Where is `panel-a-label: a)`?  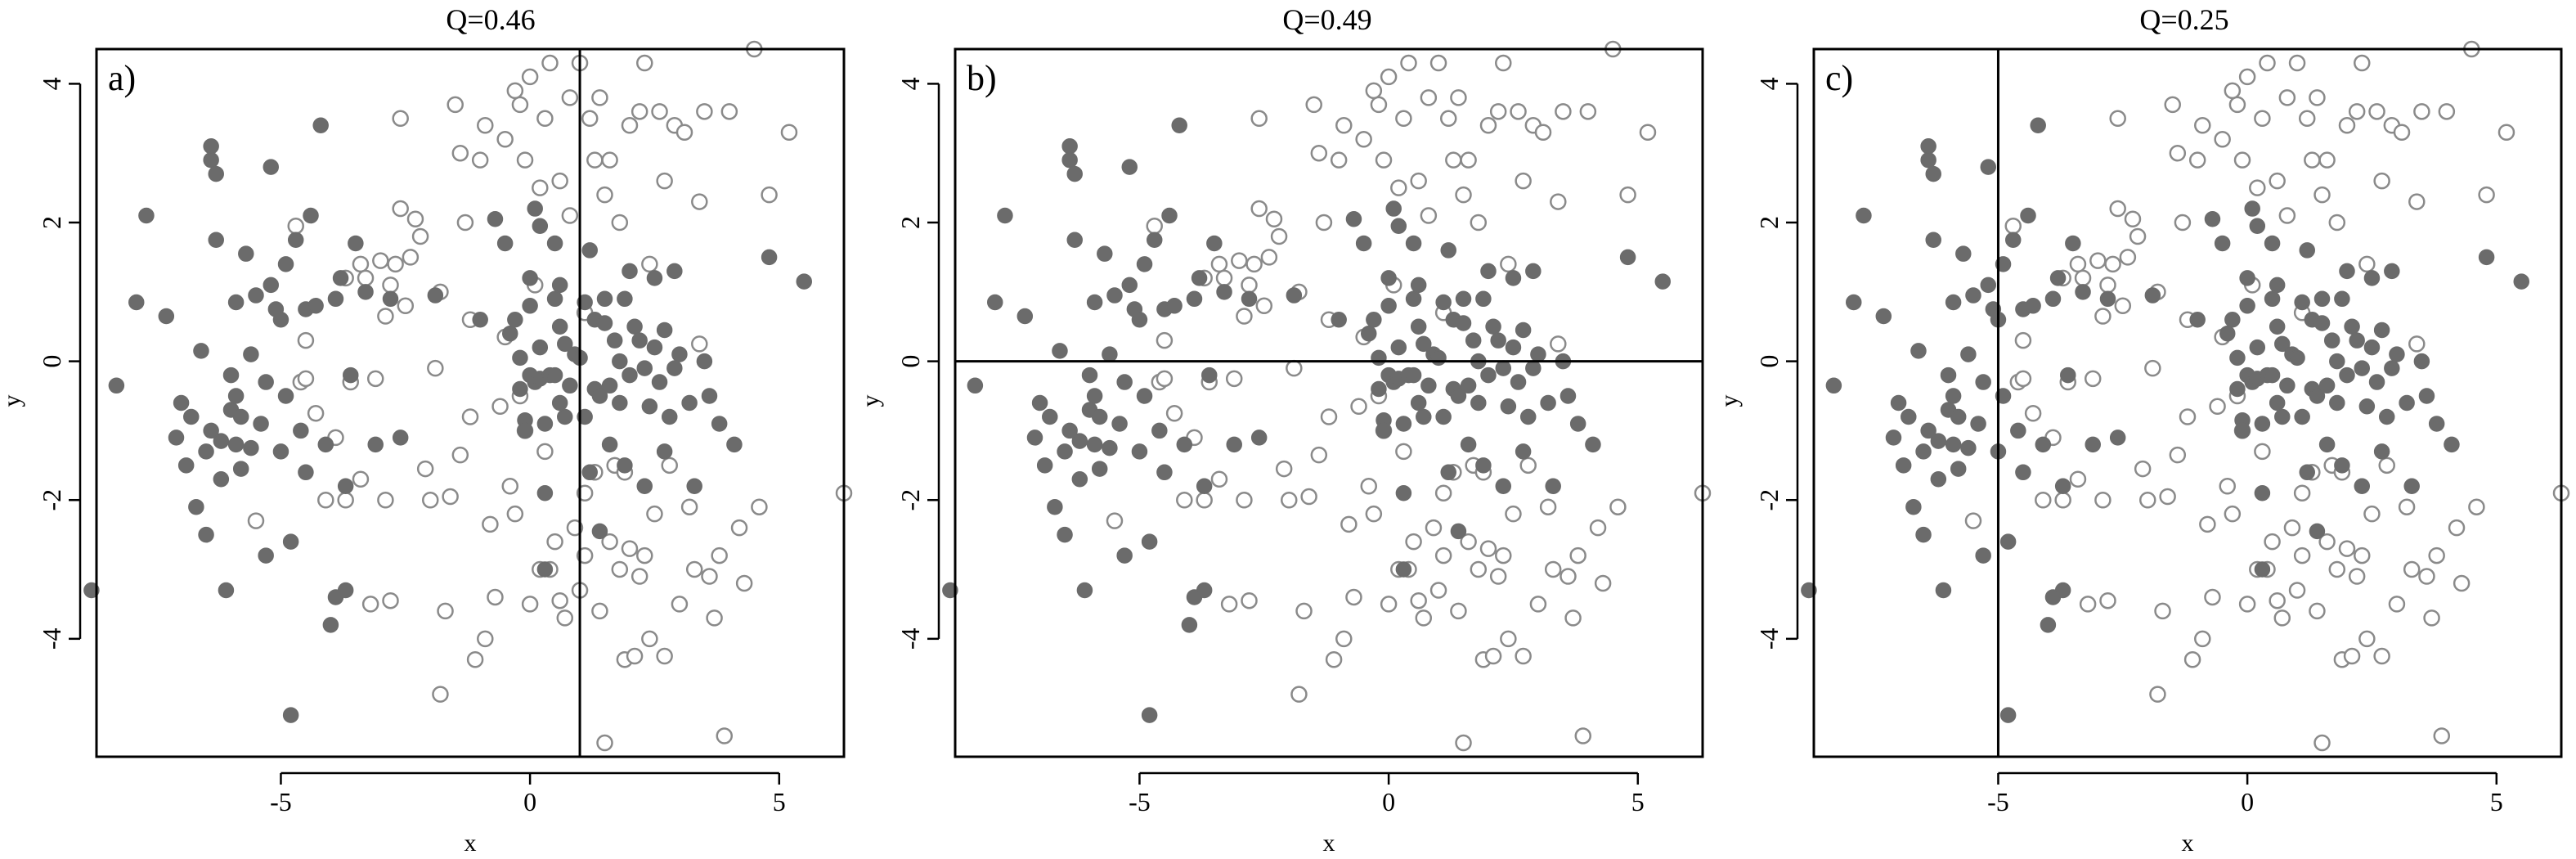
panel-a-label: a) is located at coordinates (122, 78).